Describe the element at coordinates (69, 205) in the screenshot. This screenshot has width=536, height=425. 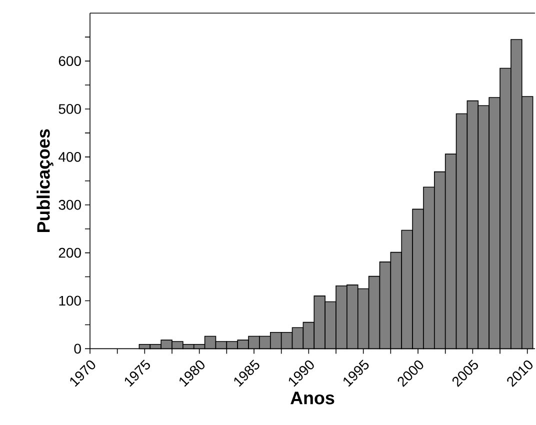
I see `y-tick-label: 300` at that location.